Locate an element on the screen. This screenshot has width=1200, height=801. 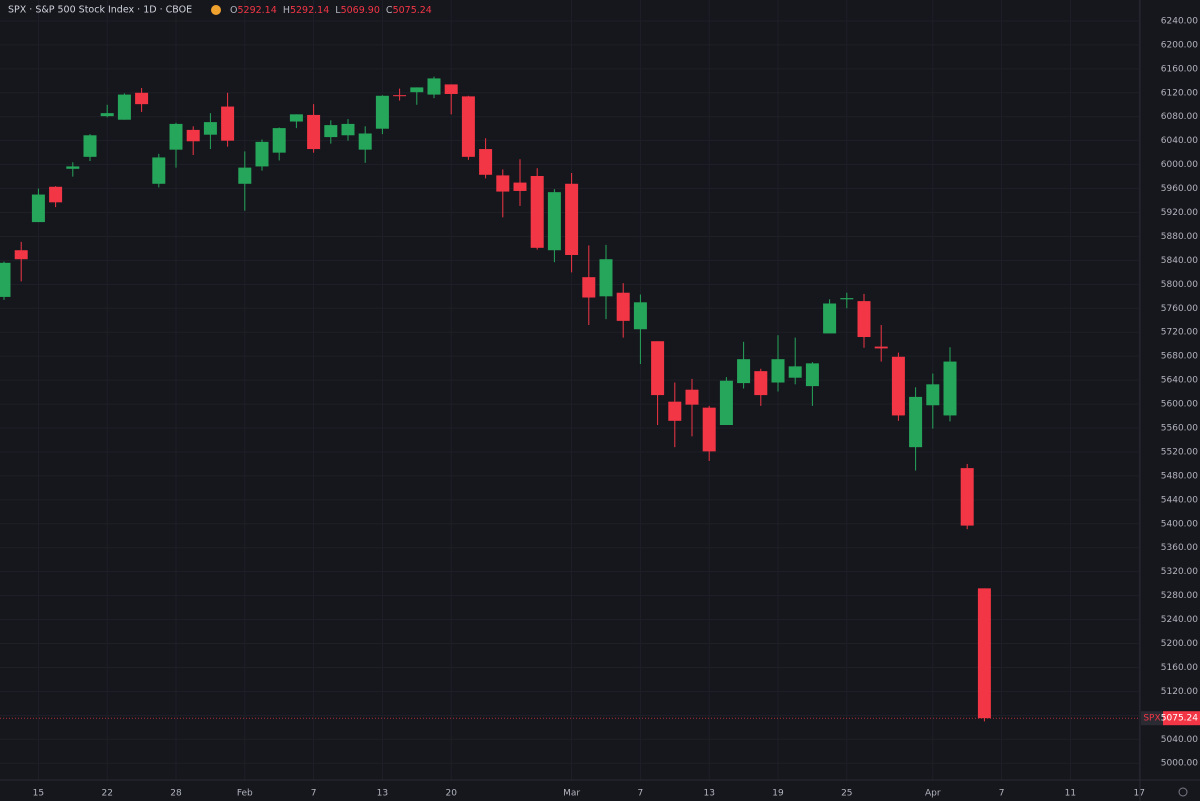
y-tick-label: 5880.00 is located at coordinates (1179, 237).